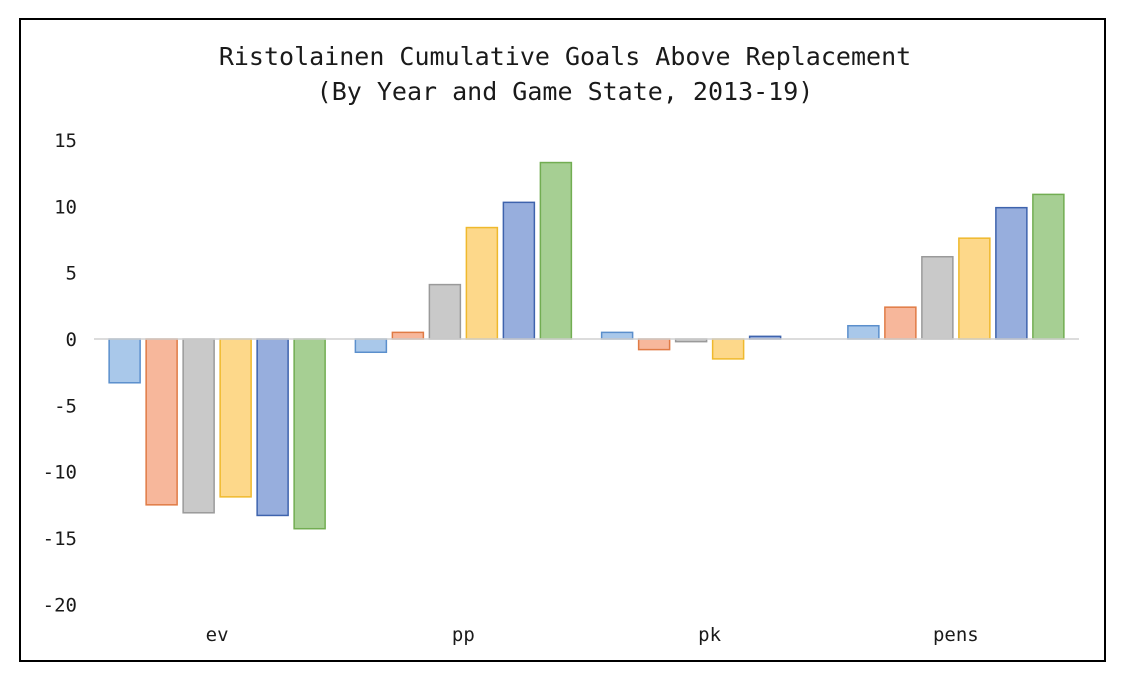  Describe the element at coordinates (60, 373) in the screenshot. I see `y-axis-ticks: 15 10 5 0 -5 -10 -15 -20` at that location.